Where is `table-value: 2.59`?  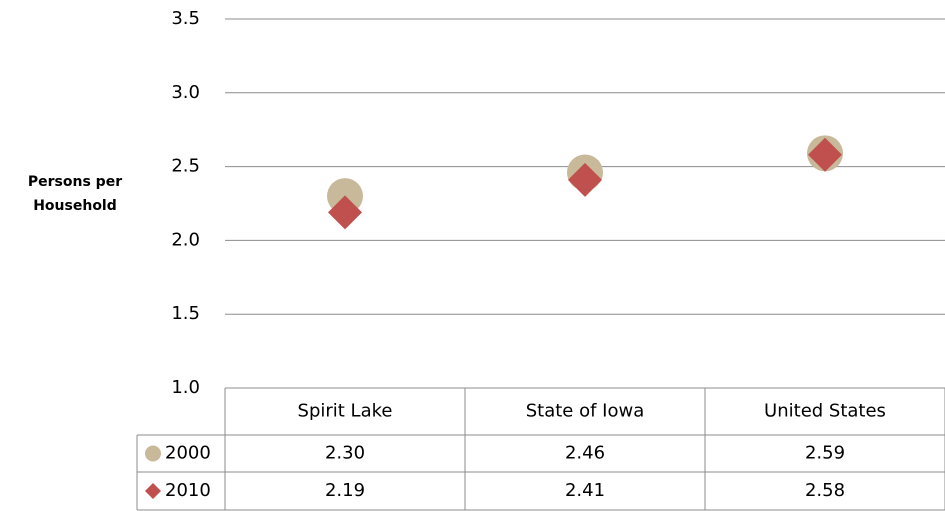
table-value: 2.59 is located at coordinates (825, 453).